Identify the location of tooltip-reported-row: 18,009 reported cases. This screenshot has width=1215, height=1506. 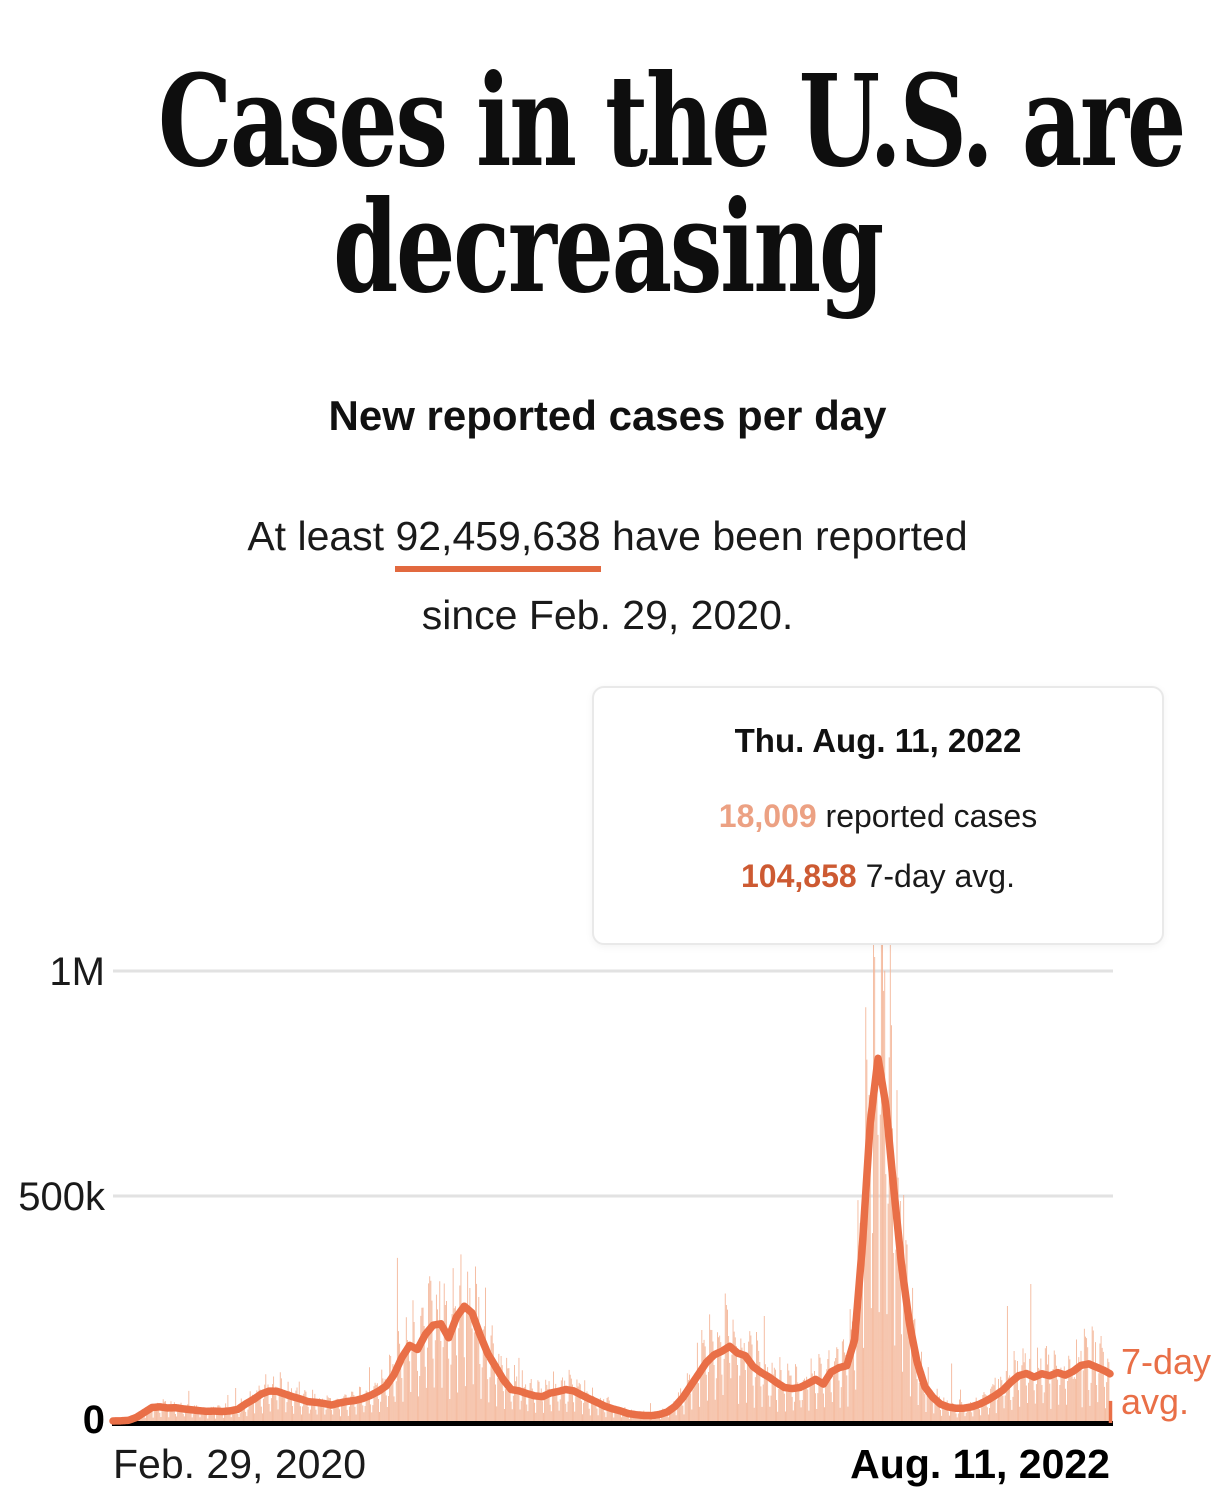
(878, 816).